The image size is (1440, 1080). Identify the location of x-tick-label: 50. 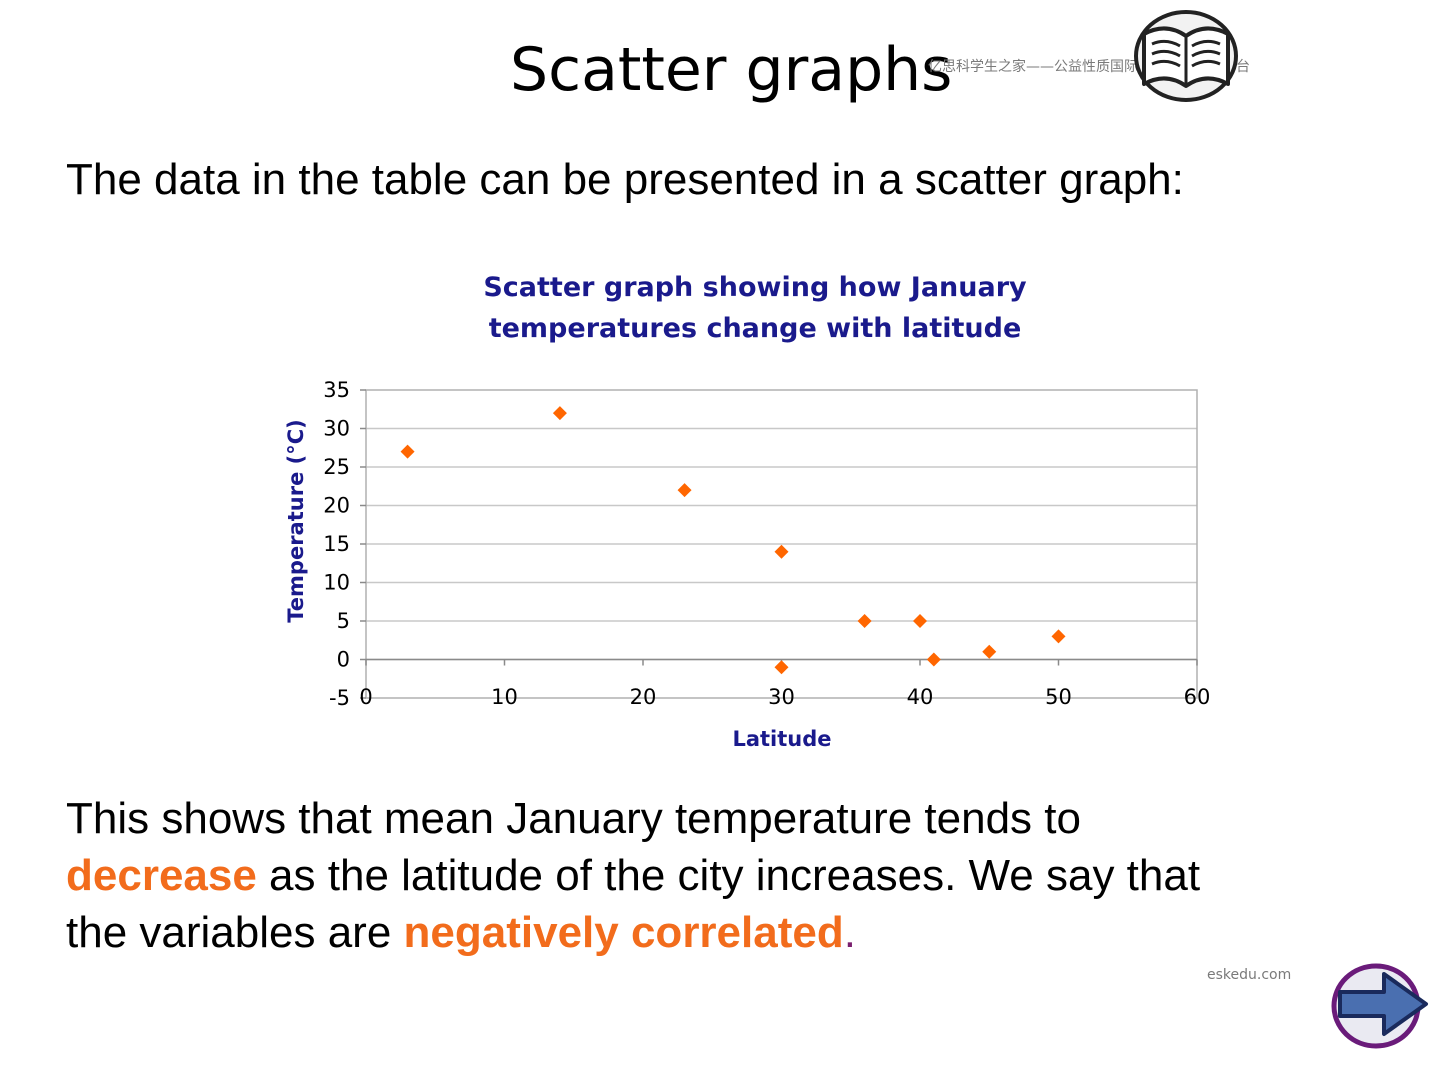
(1058, 697).